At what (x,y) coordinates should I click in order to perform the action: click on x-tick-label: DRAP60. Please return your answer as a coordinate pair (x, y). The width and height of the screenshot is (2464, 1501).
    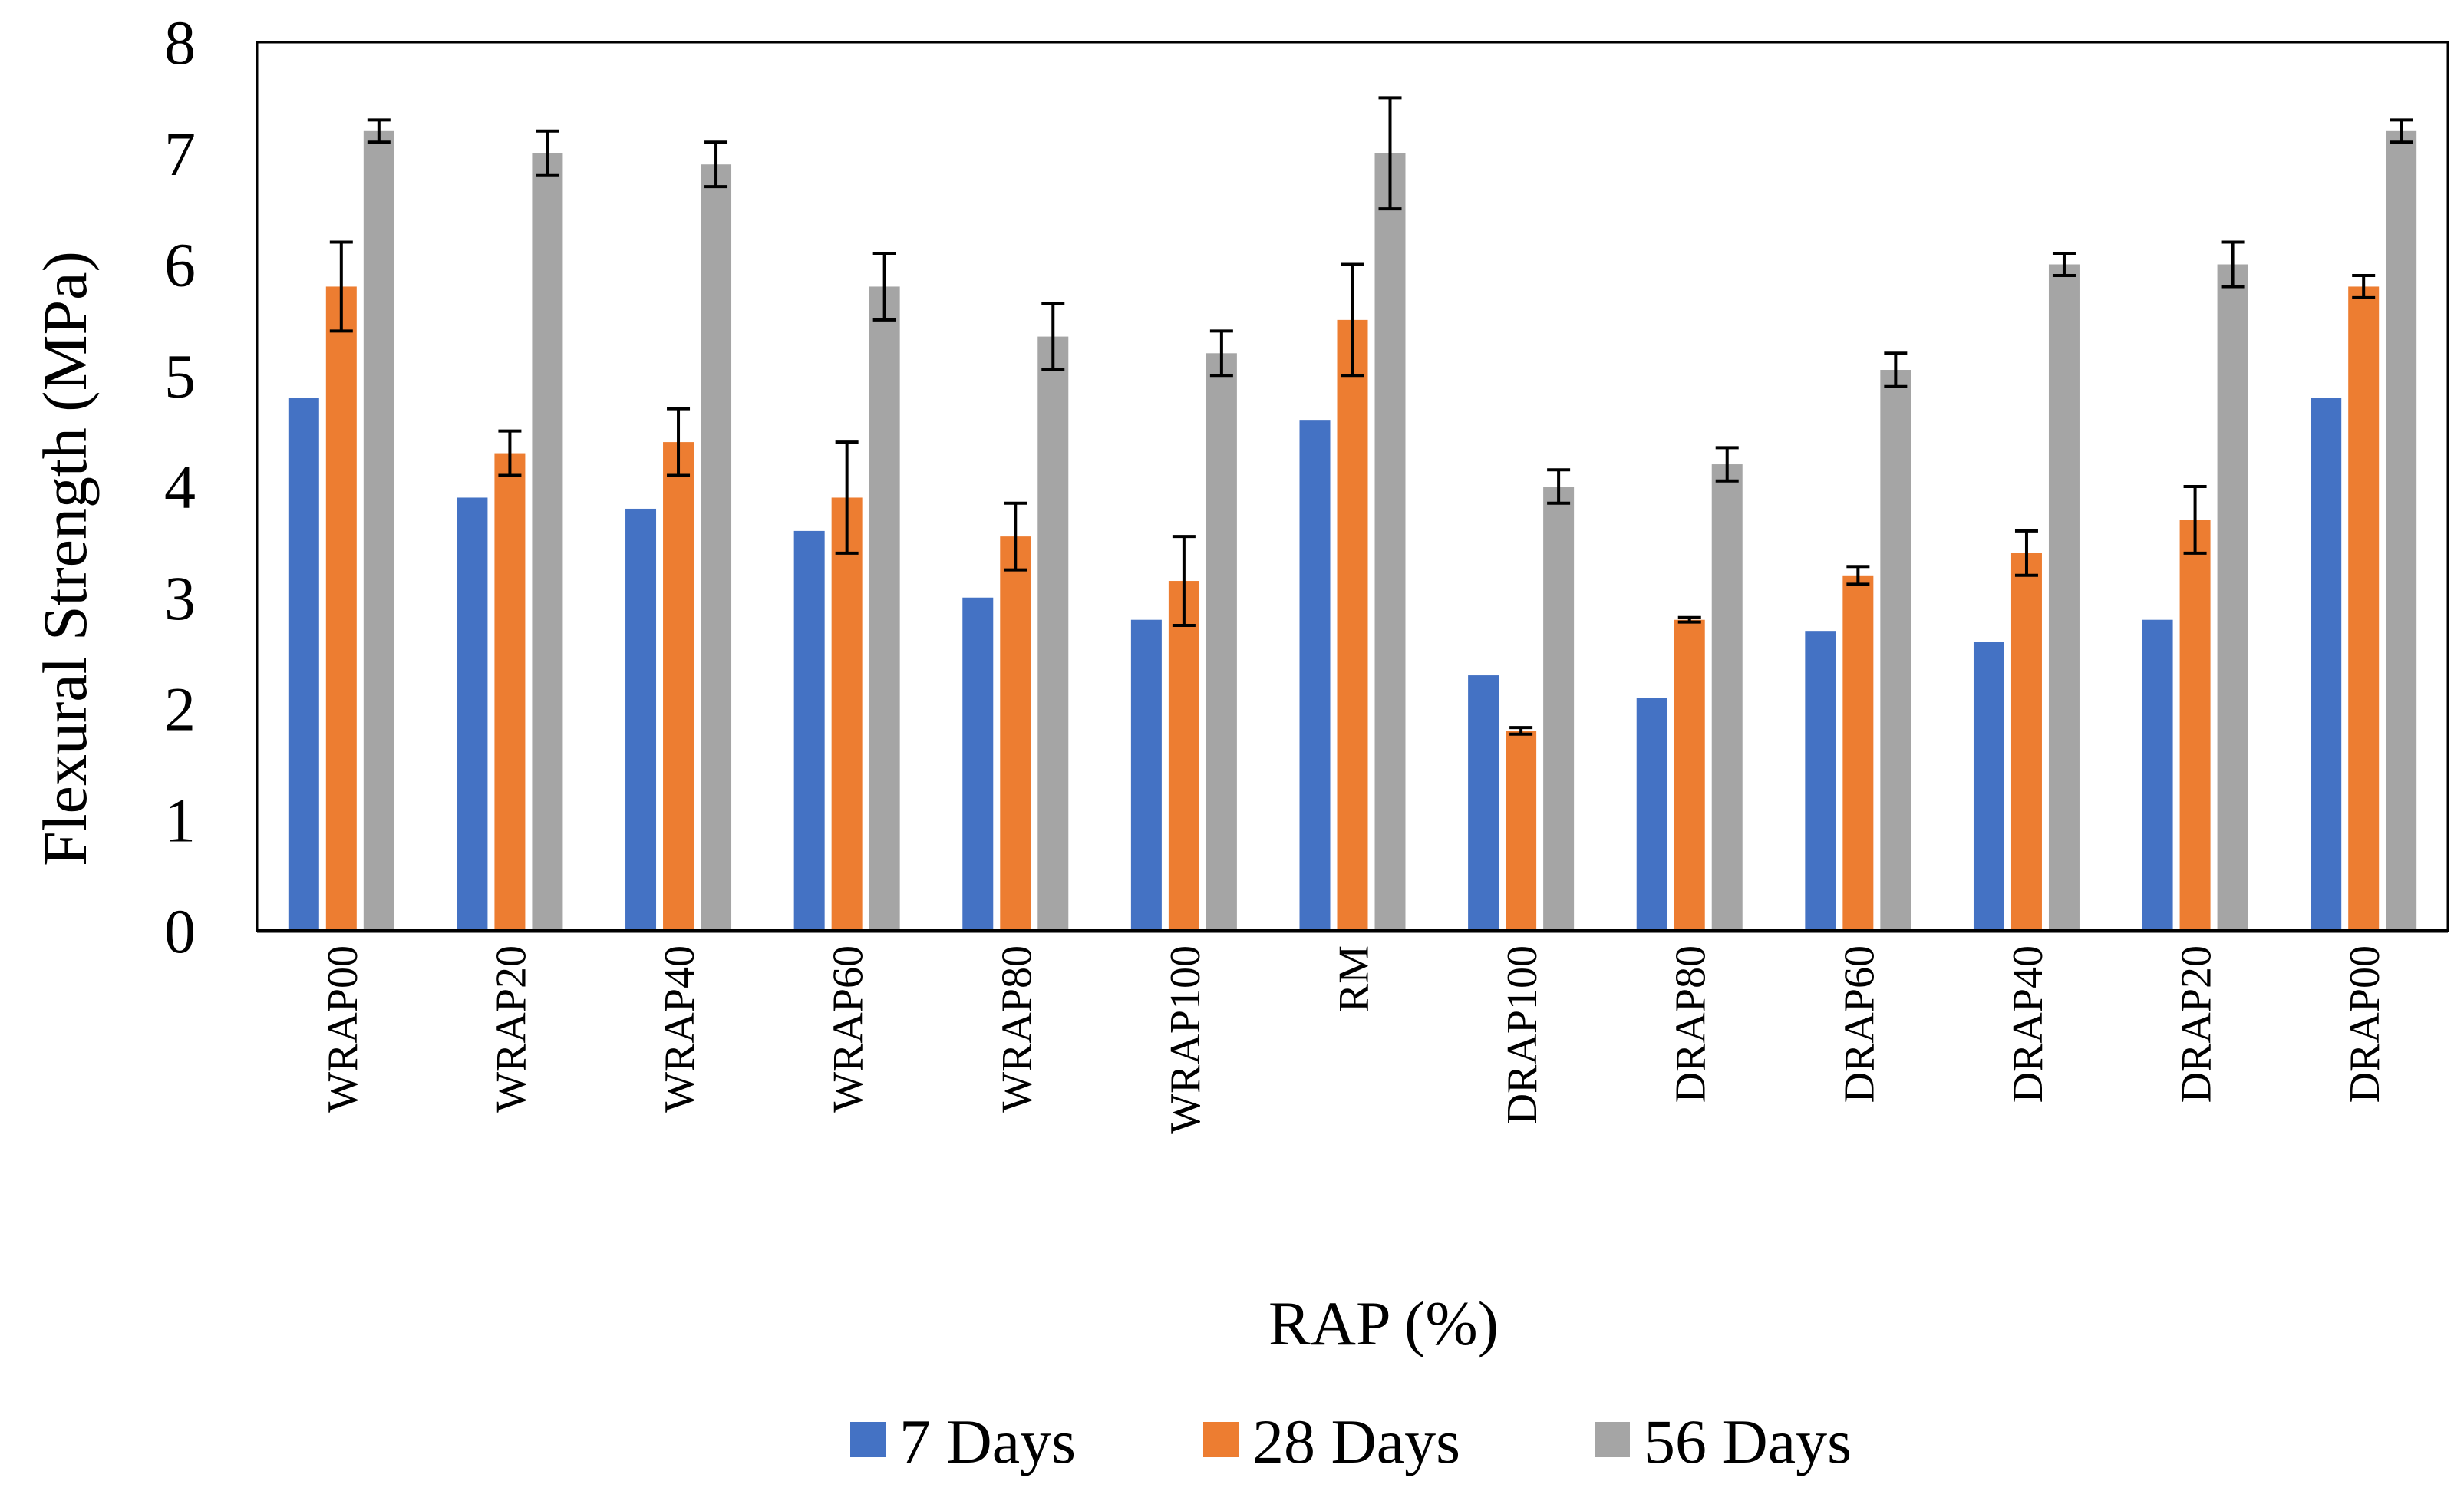
    Looking at the image, I should click on (1859, 1024).